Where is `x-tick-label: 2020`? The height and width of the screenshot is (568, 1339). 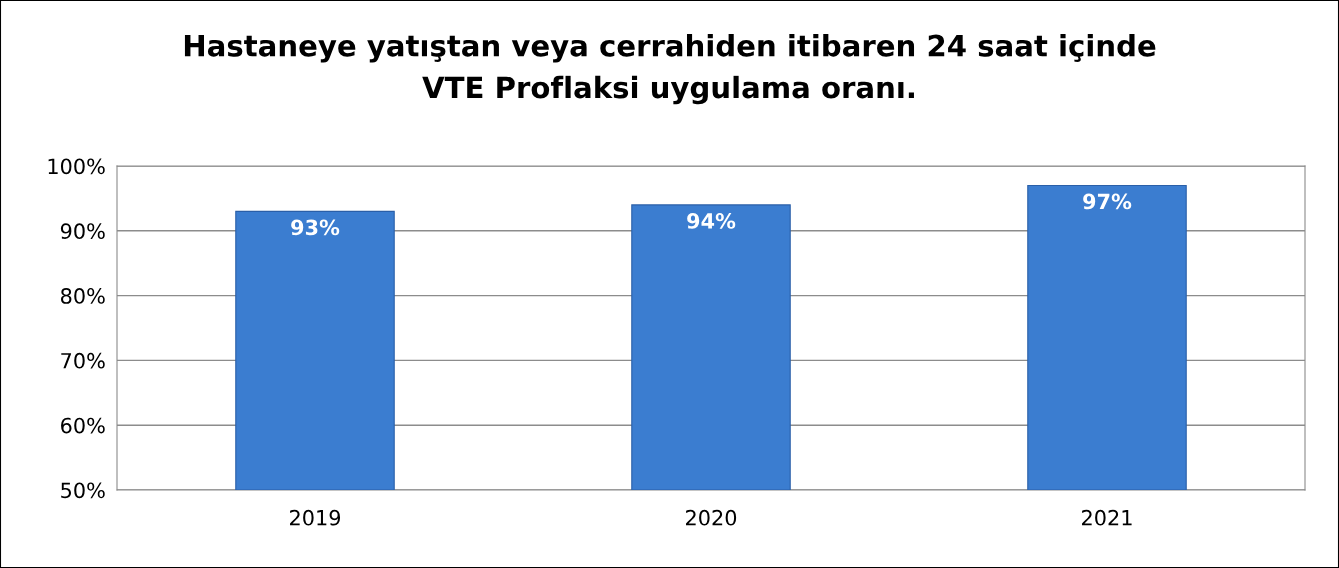
x-tick-label: 2020 is located at coordinates (711, 517).